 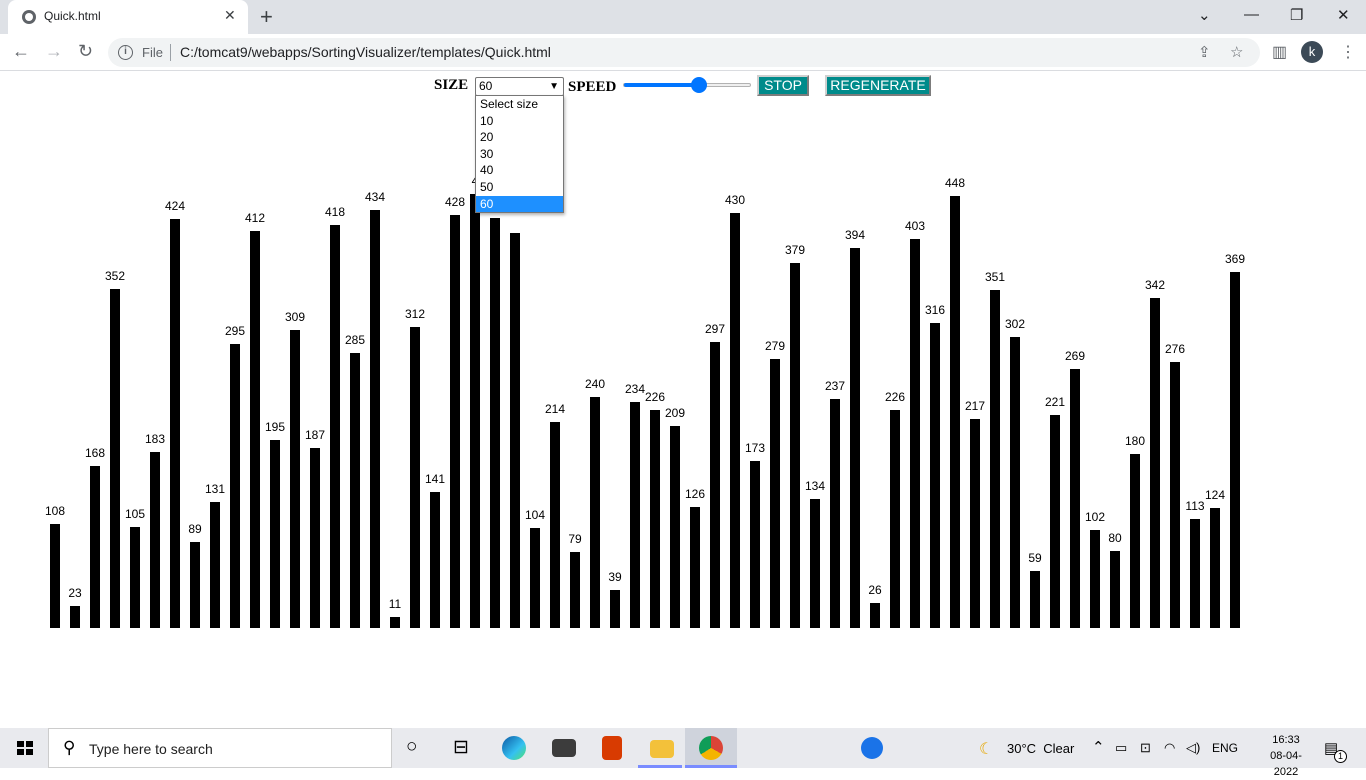 What do you see at coordinates (25, 748) in the screenshot?
I see `windows-start-icon` at bounding box center [25, 748].